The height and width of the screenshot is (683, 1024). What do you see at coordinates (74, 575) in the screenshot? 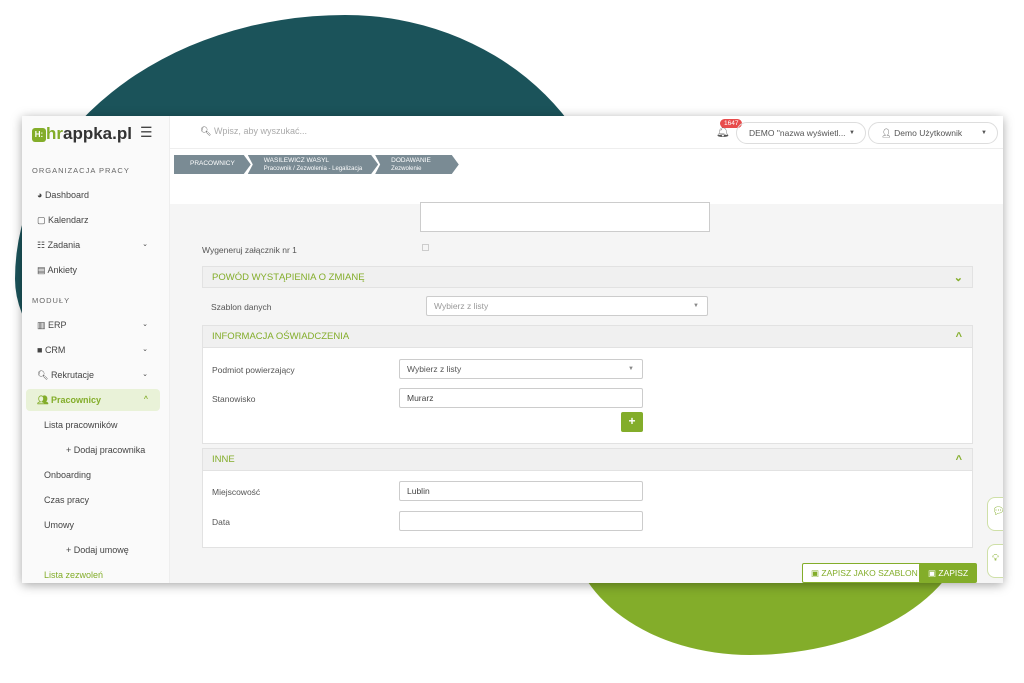
I see `sidebar-subitem-active: Lista zezwoleń` at bounding box center [74, 575].